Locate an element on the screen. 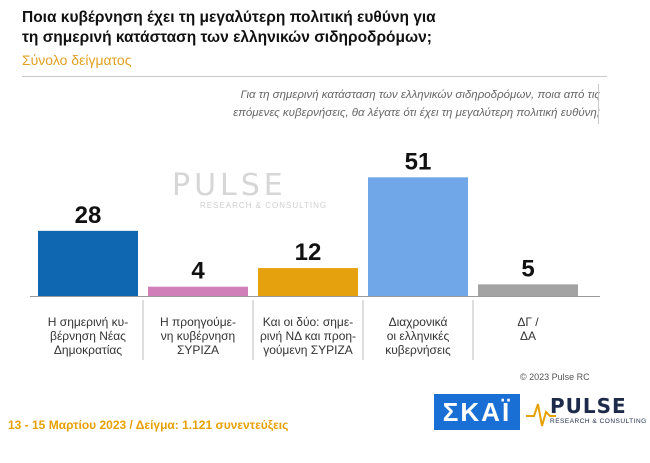 The image size is (650, 463). bar-value-label: 51 is located at coordinates (418, 161).